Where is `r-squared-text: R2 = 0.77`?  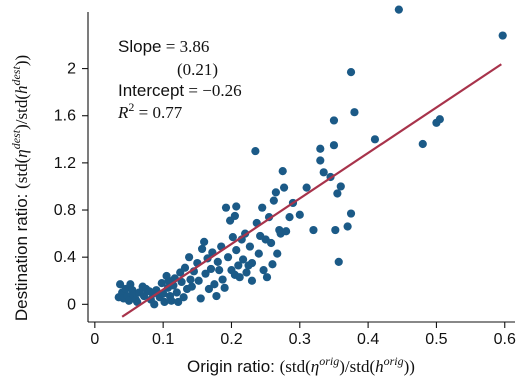
r-squared-text: R2 = 0.77 is located at coordinates (150, 111).